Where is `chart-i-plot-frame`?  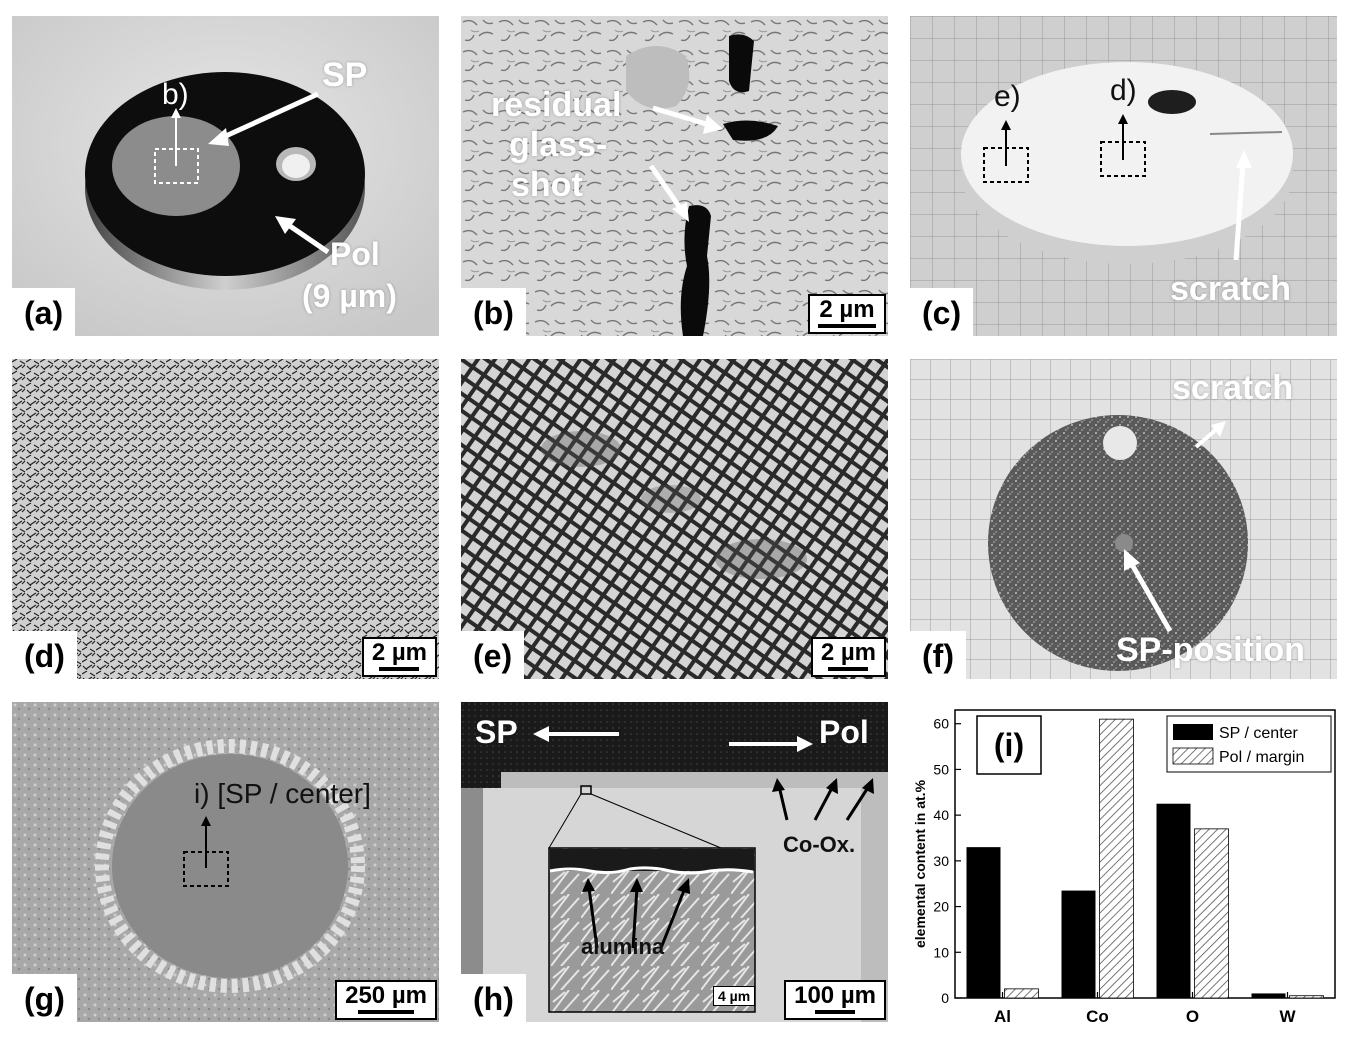 chart-i-plot-frame is located at coordinates (1145, 854).